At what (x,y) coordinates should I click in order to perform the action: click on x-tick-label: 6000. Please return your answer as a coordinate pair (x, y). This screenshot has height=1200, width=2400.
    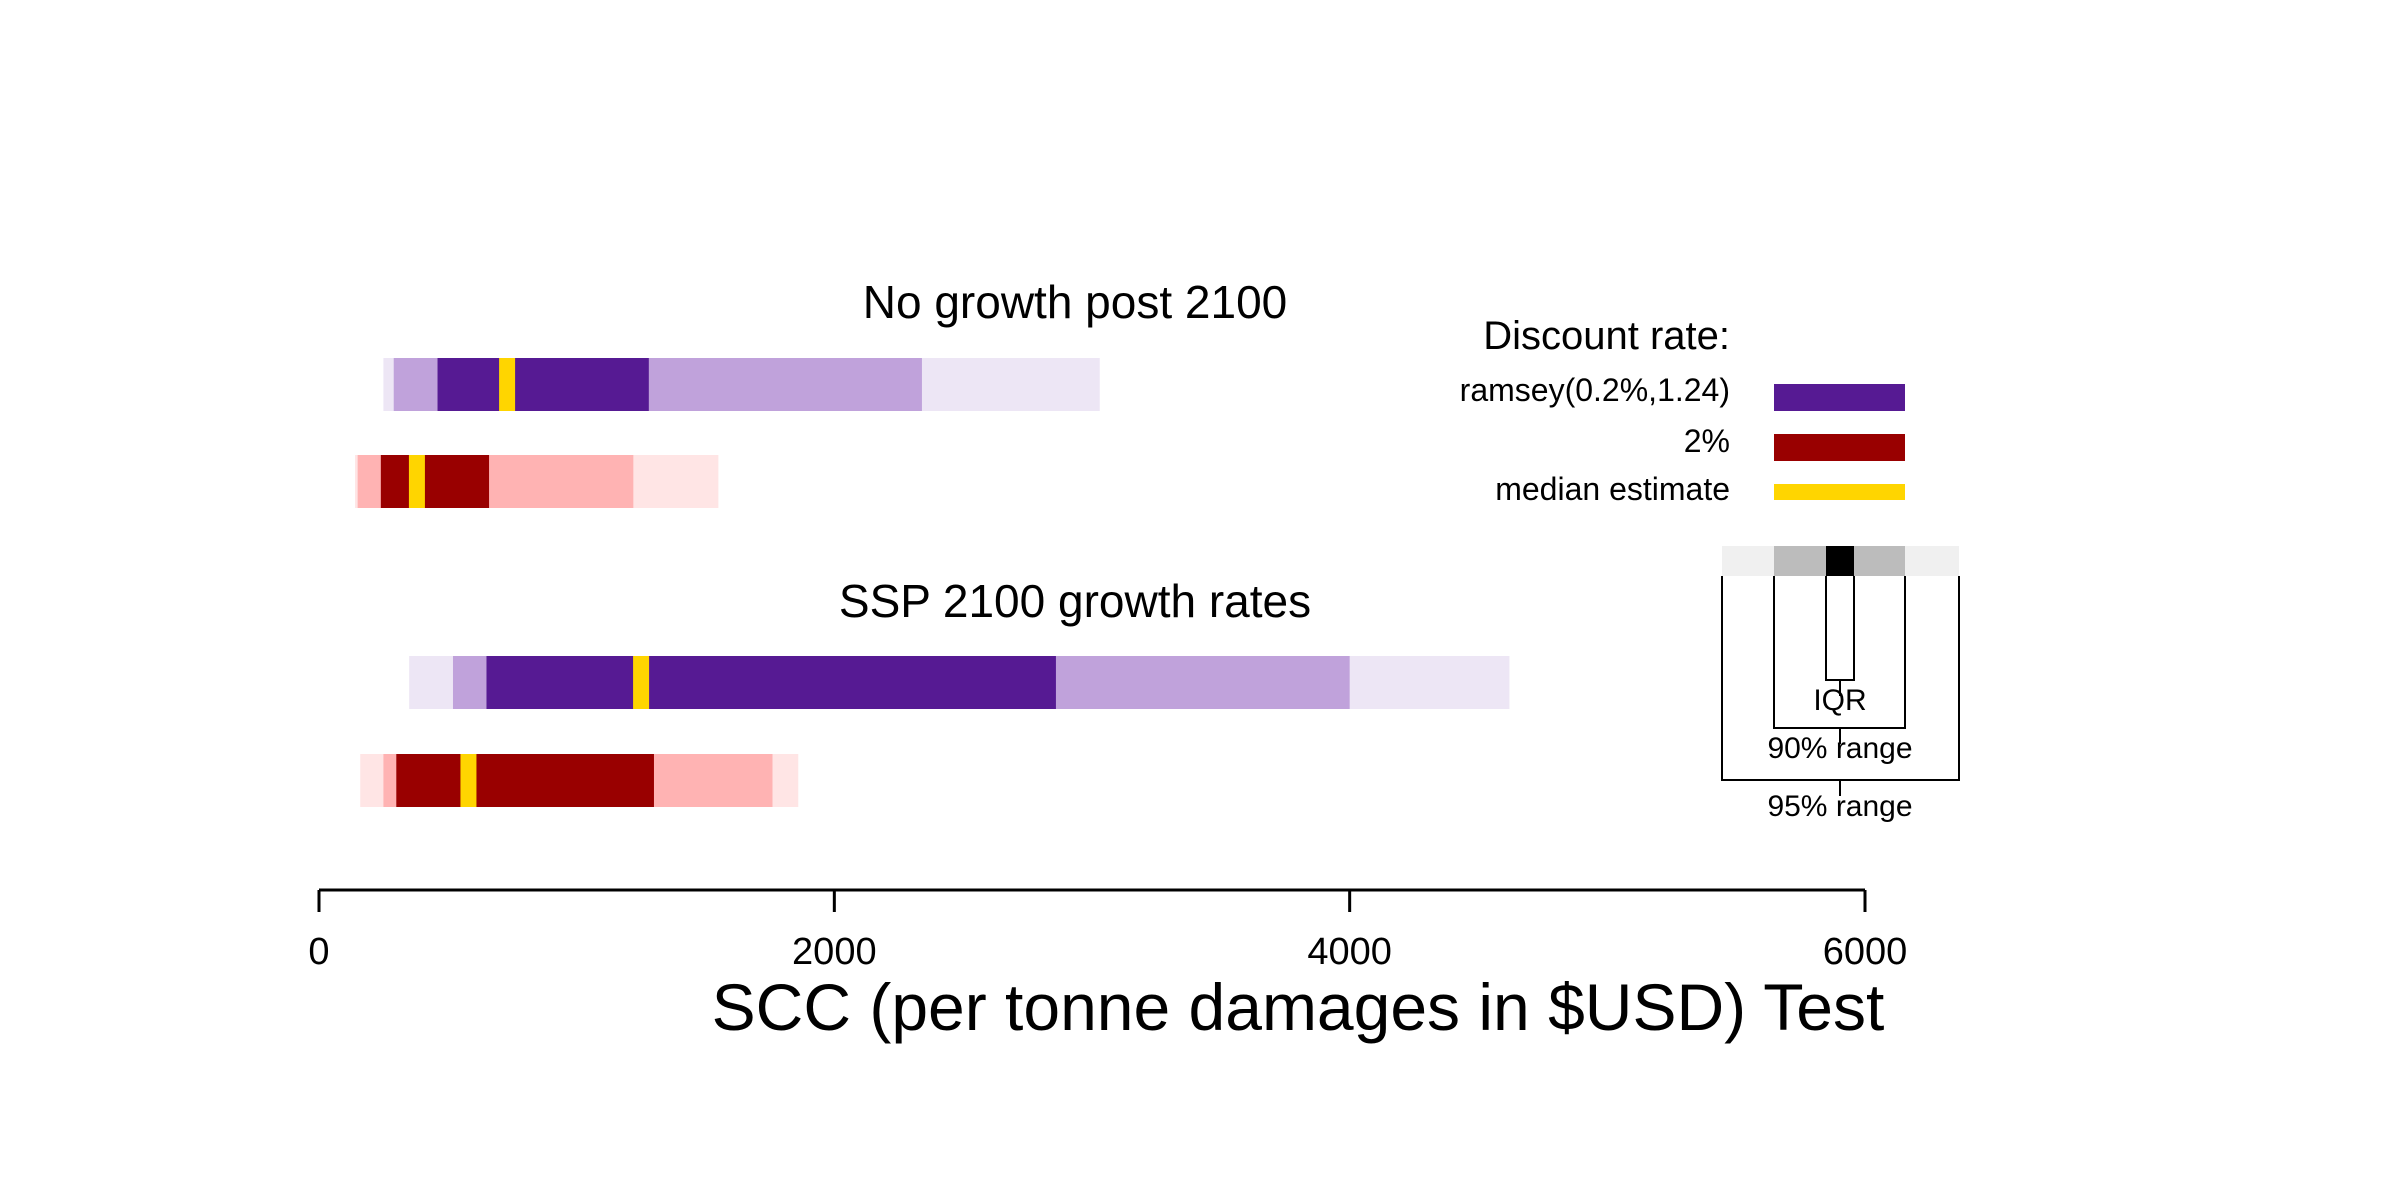
    Looking at the image, I should click on (1865, 952).